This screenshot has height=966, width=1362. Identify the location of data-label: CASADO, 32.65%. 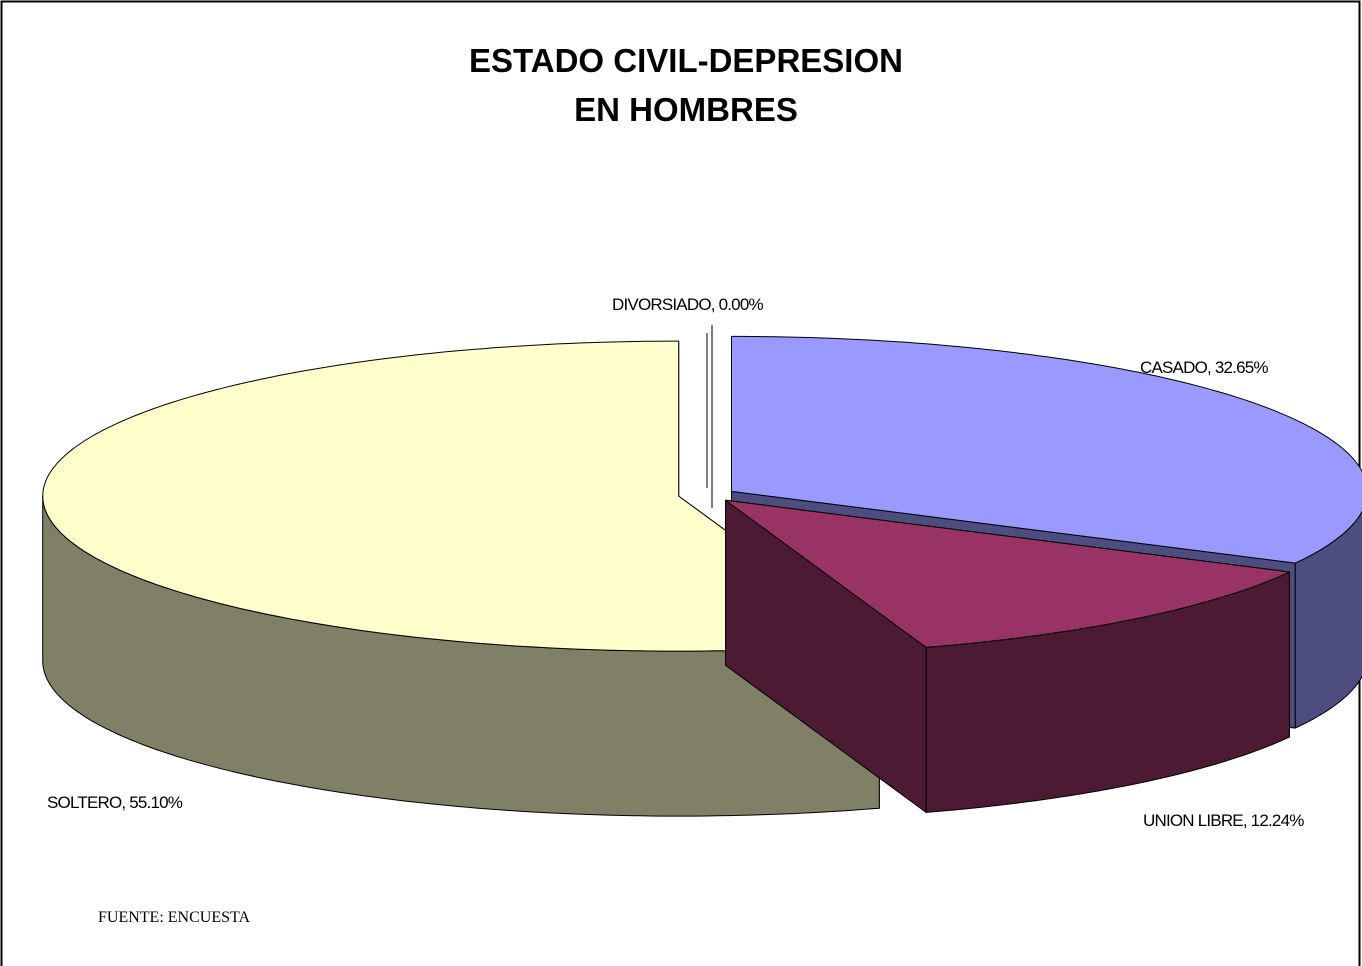
(1204, 367).